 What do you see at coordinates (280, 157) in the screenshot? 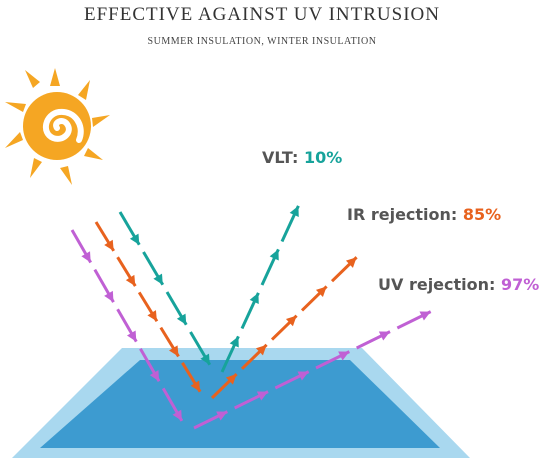
I see `label-name: VLT:` at bounding box center [280, 157].